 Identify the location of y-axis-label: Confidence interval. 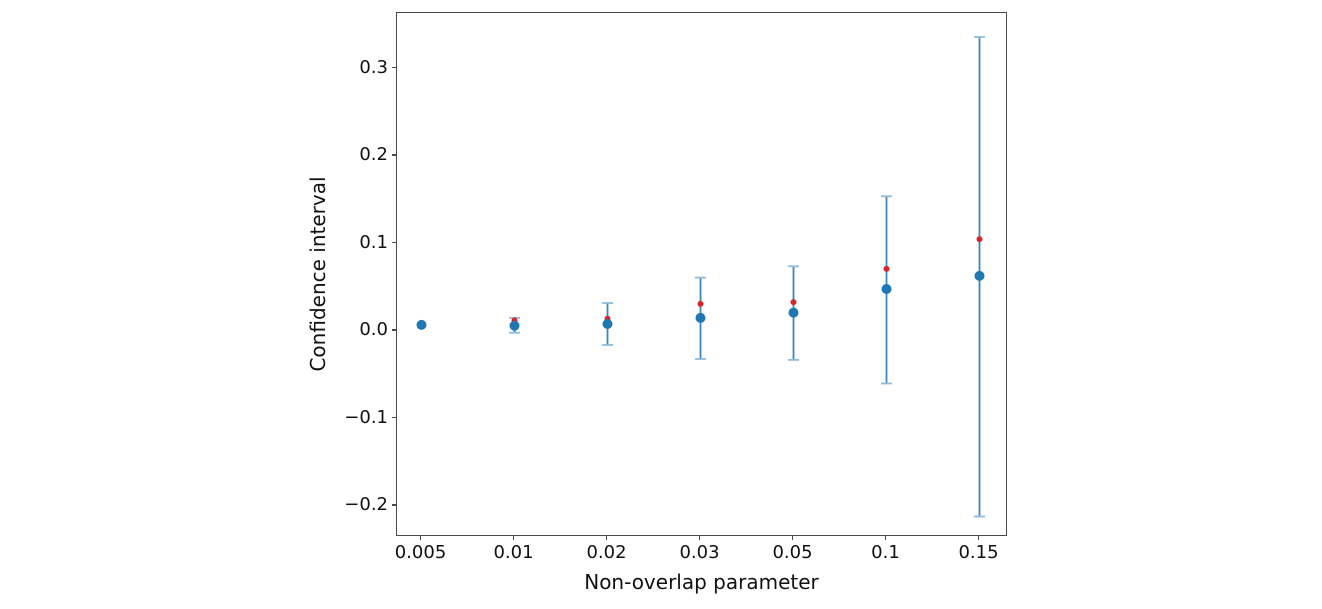
(318, 274).